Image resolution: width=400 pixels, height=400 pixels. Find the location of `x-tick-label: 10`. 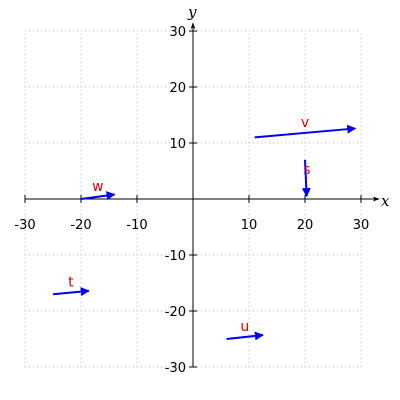

x-tick-label: 10 is located at coordinates (249, 225).